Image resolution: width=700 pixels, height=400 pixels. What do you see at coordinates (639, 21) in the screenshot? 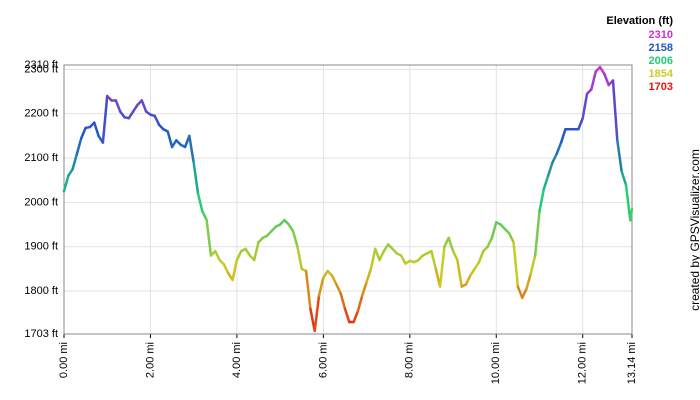
I see `legend-title: Elevation (ft)` at bounding box center [639, 21].